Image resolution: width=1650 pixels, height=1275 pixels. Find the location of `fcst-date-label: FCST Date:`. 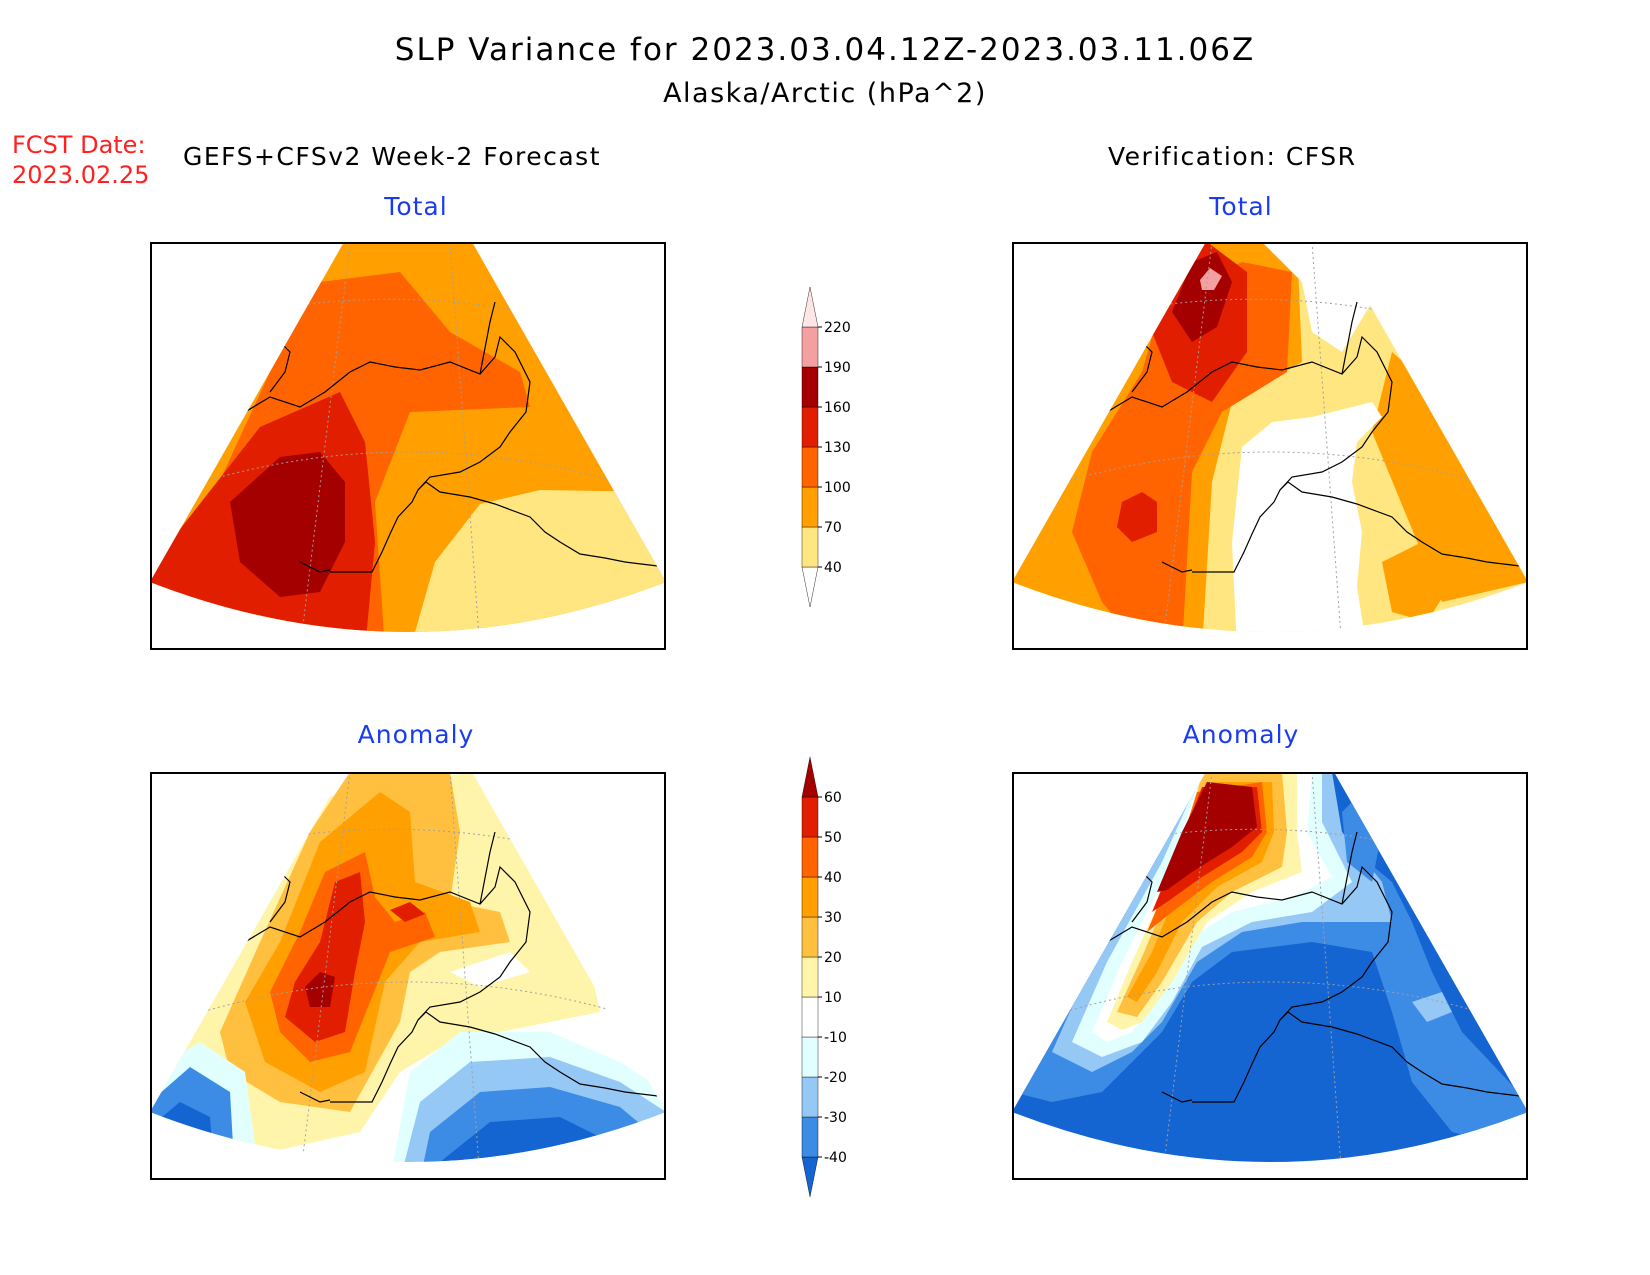

fcst-date-label: FCST Date: is located at coordinates (79, 145).